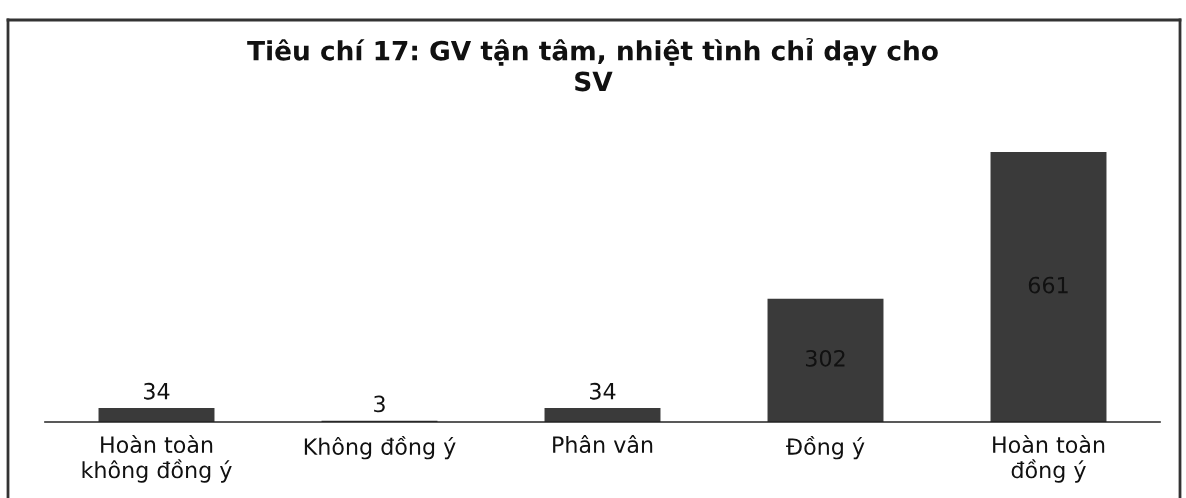 This screenshot has width=1186, height=498. What do you see at coordinates (825, 447) in the screenshot?
I see `x-tick-label: Đồng ý` at bounding box center [825, 447].